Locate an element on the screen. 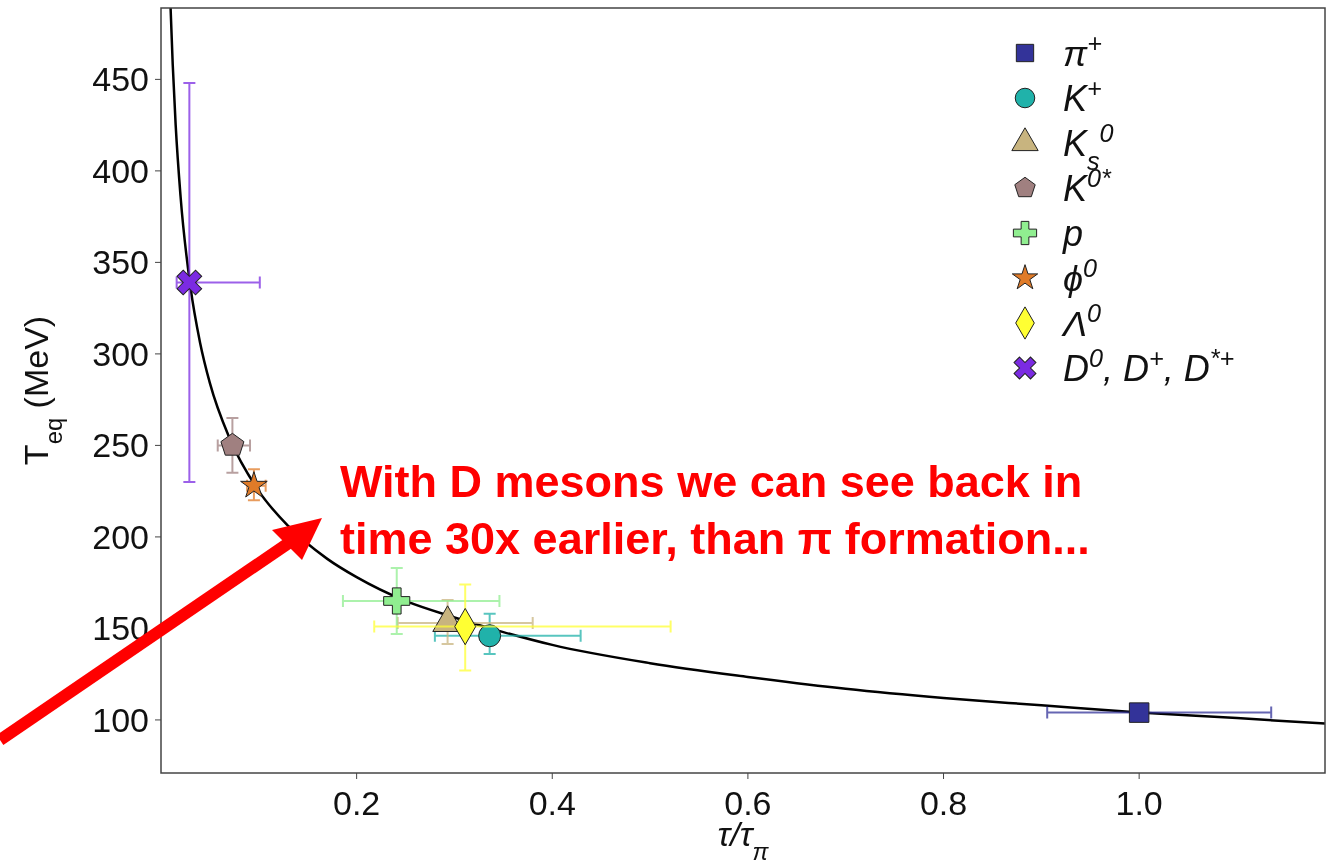  y-tick-label: 100 is located at coordinates (120, 719).